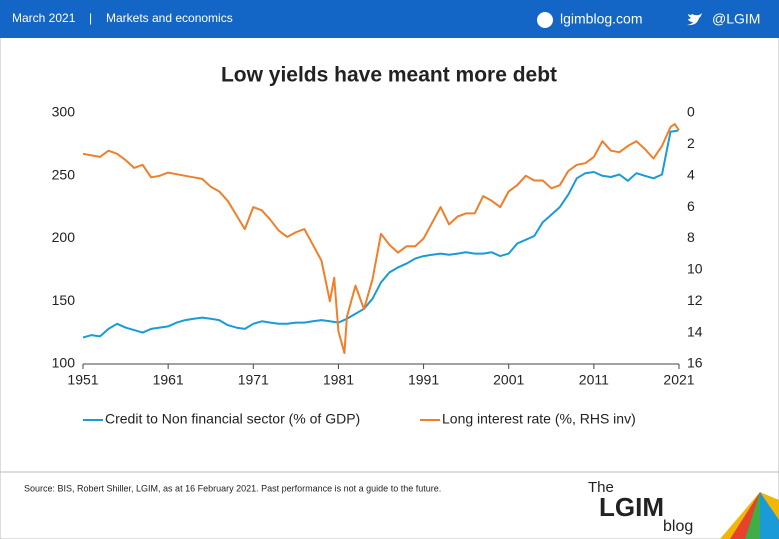 The width and height of the screenshot is (779, 539). Describe the element at coordinates (594, 380) in the screenshot. I see `x-tick-label: 2011` at that location.